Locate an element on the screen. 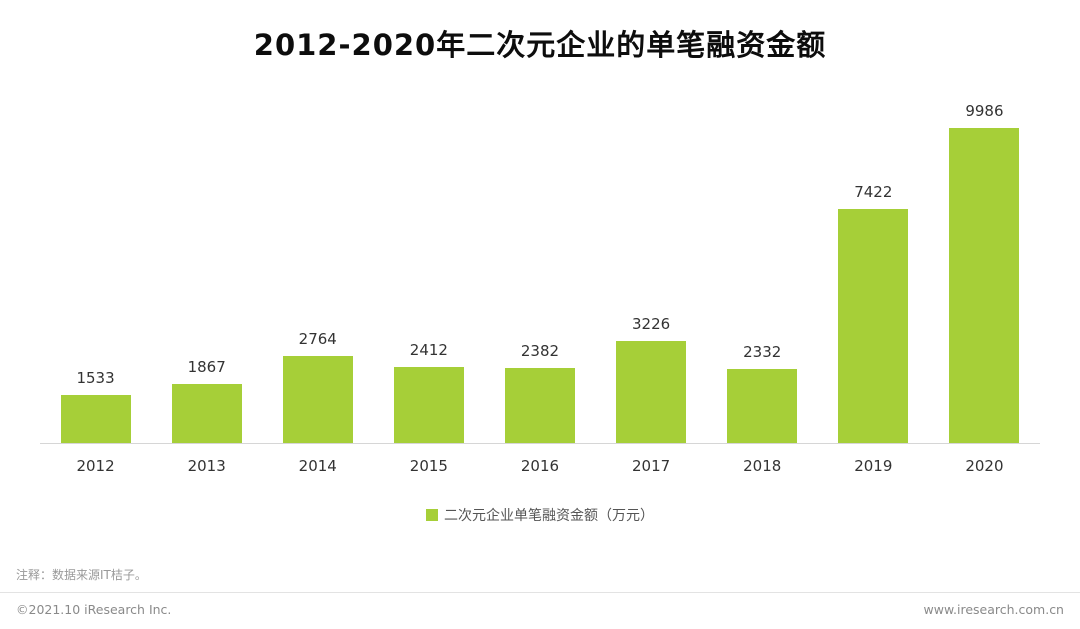 This screenshot has width=1080, height=629. x-axis-label: 2014 is located at coordinates (317, 466).